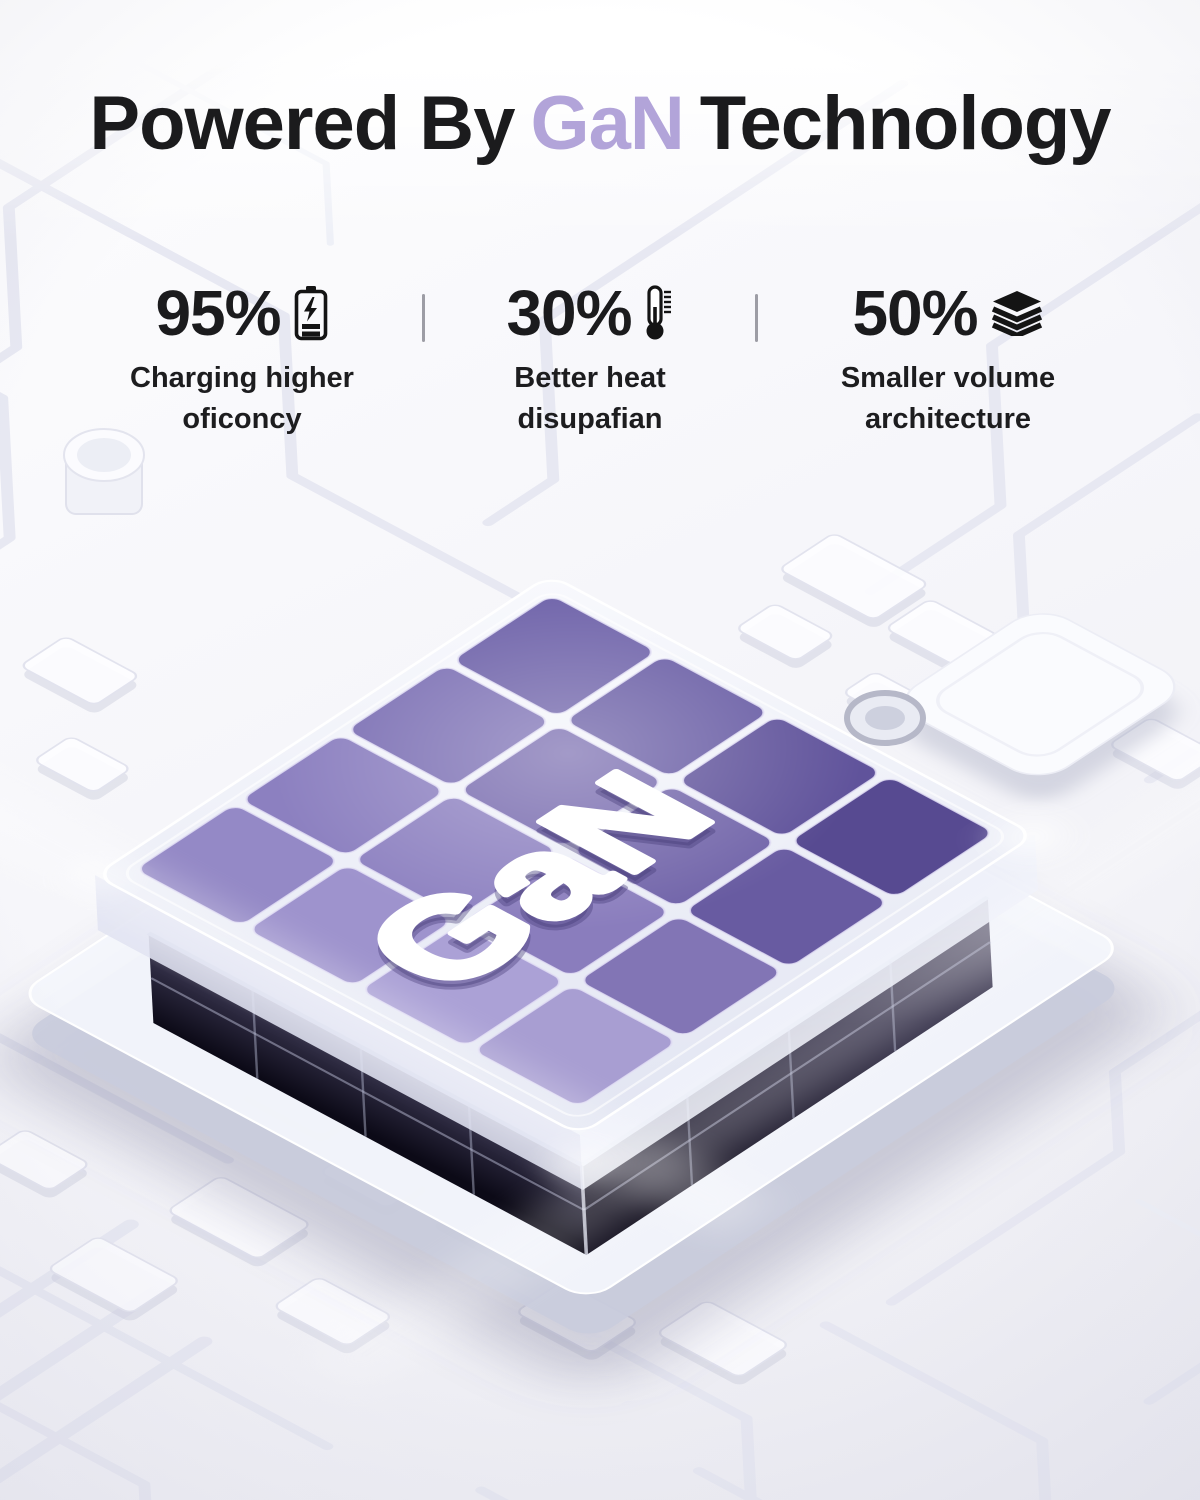 The height and width of the screenshot is (1500, 1200). What do you see at coordinates (607, 123) in the screenshot?
I see `headline-highlight: GaN` at bounding box center [607, 123].